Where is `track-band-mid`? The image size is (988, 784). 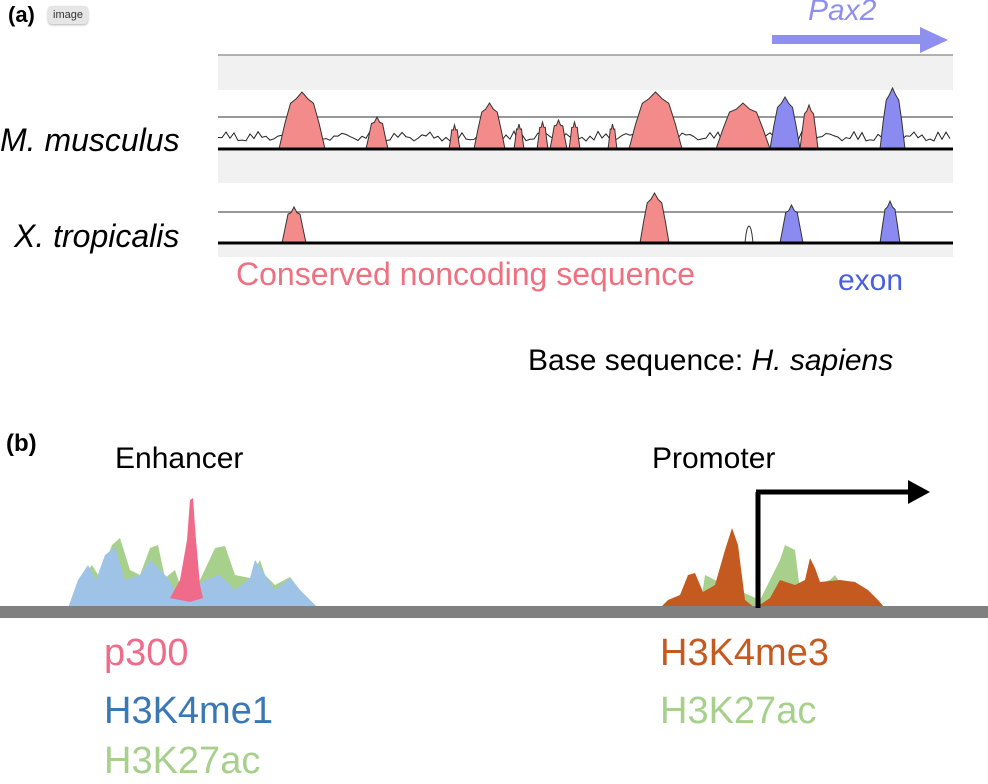
track-band-mid is located at coordinates (585, 167).